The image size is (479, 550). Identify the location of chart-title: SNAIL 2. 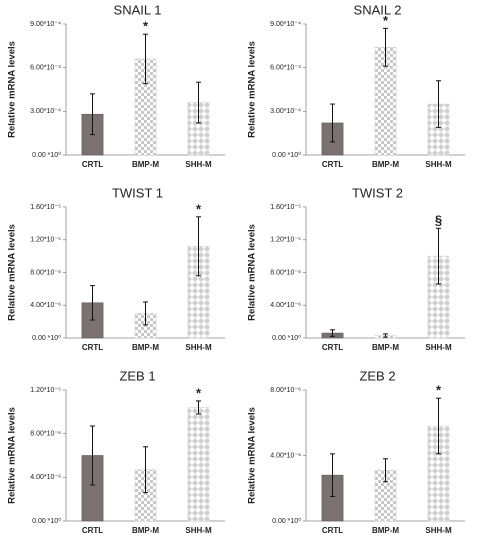
(378, 9).